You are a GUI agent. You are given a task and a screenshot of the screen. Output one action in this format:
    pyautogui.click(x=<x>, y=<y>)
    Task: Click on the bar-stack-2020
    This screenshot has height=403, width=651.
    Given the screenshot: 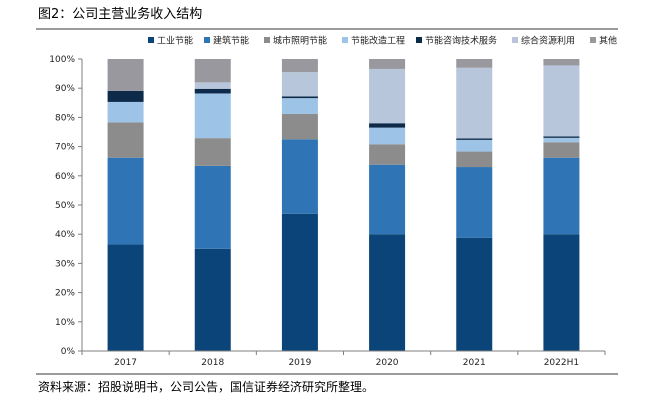 What is the action you would take?
    pyautogui.click(x=387, y=205)
    